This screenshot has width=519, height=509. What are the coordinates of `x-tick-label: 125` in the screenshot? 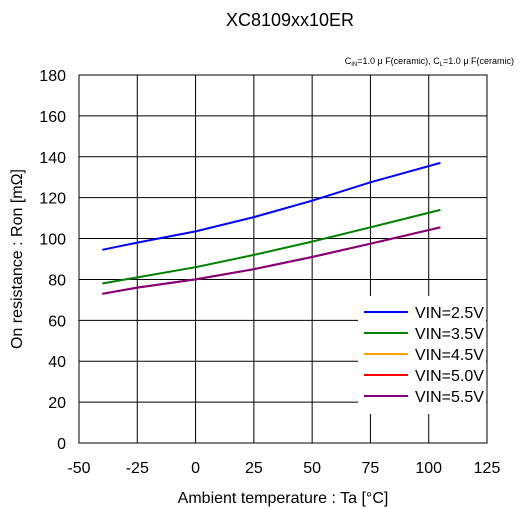 It's located at (487, 468).